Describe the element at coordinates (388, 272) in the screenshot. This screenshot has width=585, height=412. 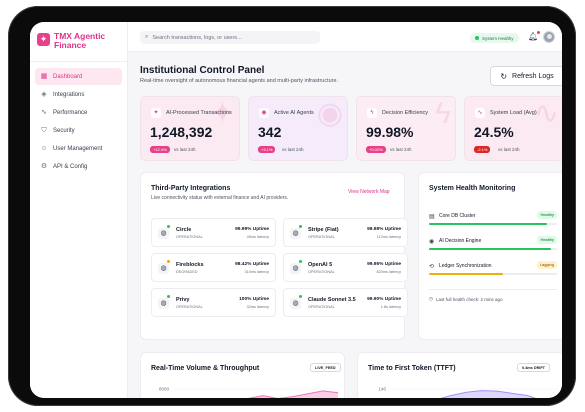
I see `integration-latency: 820ms latency` at that location.